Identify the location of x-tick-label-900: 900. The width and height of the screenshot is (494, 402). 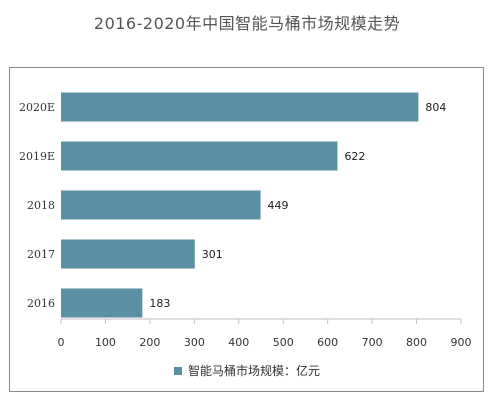
(461, 342).